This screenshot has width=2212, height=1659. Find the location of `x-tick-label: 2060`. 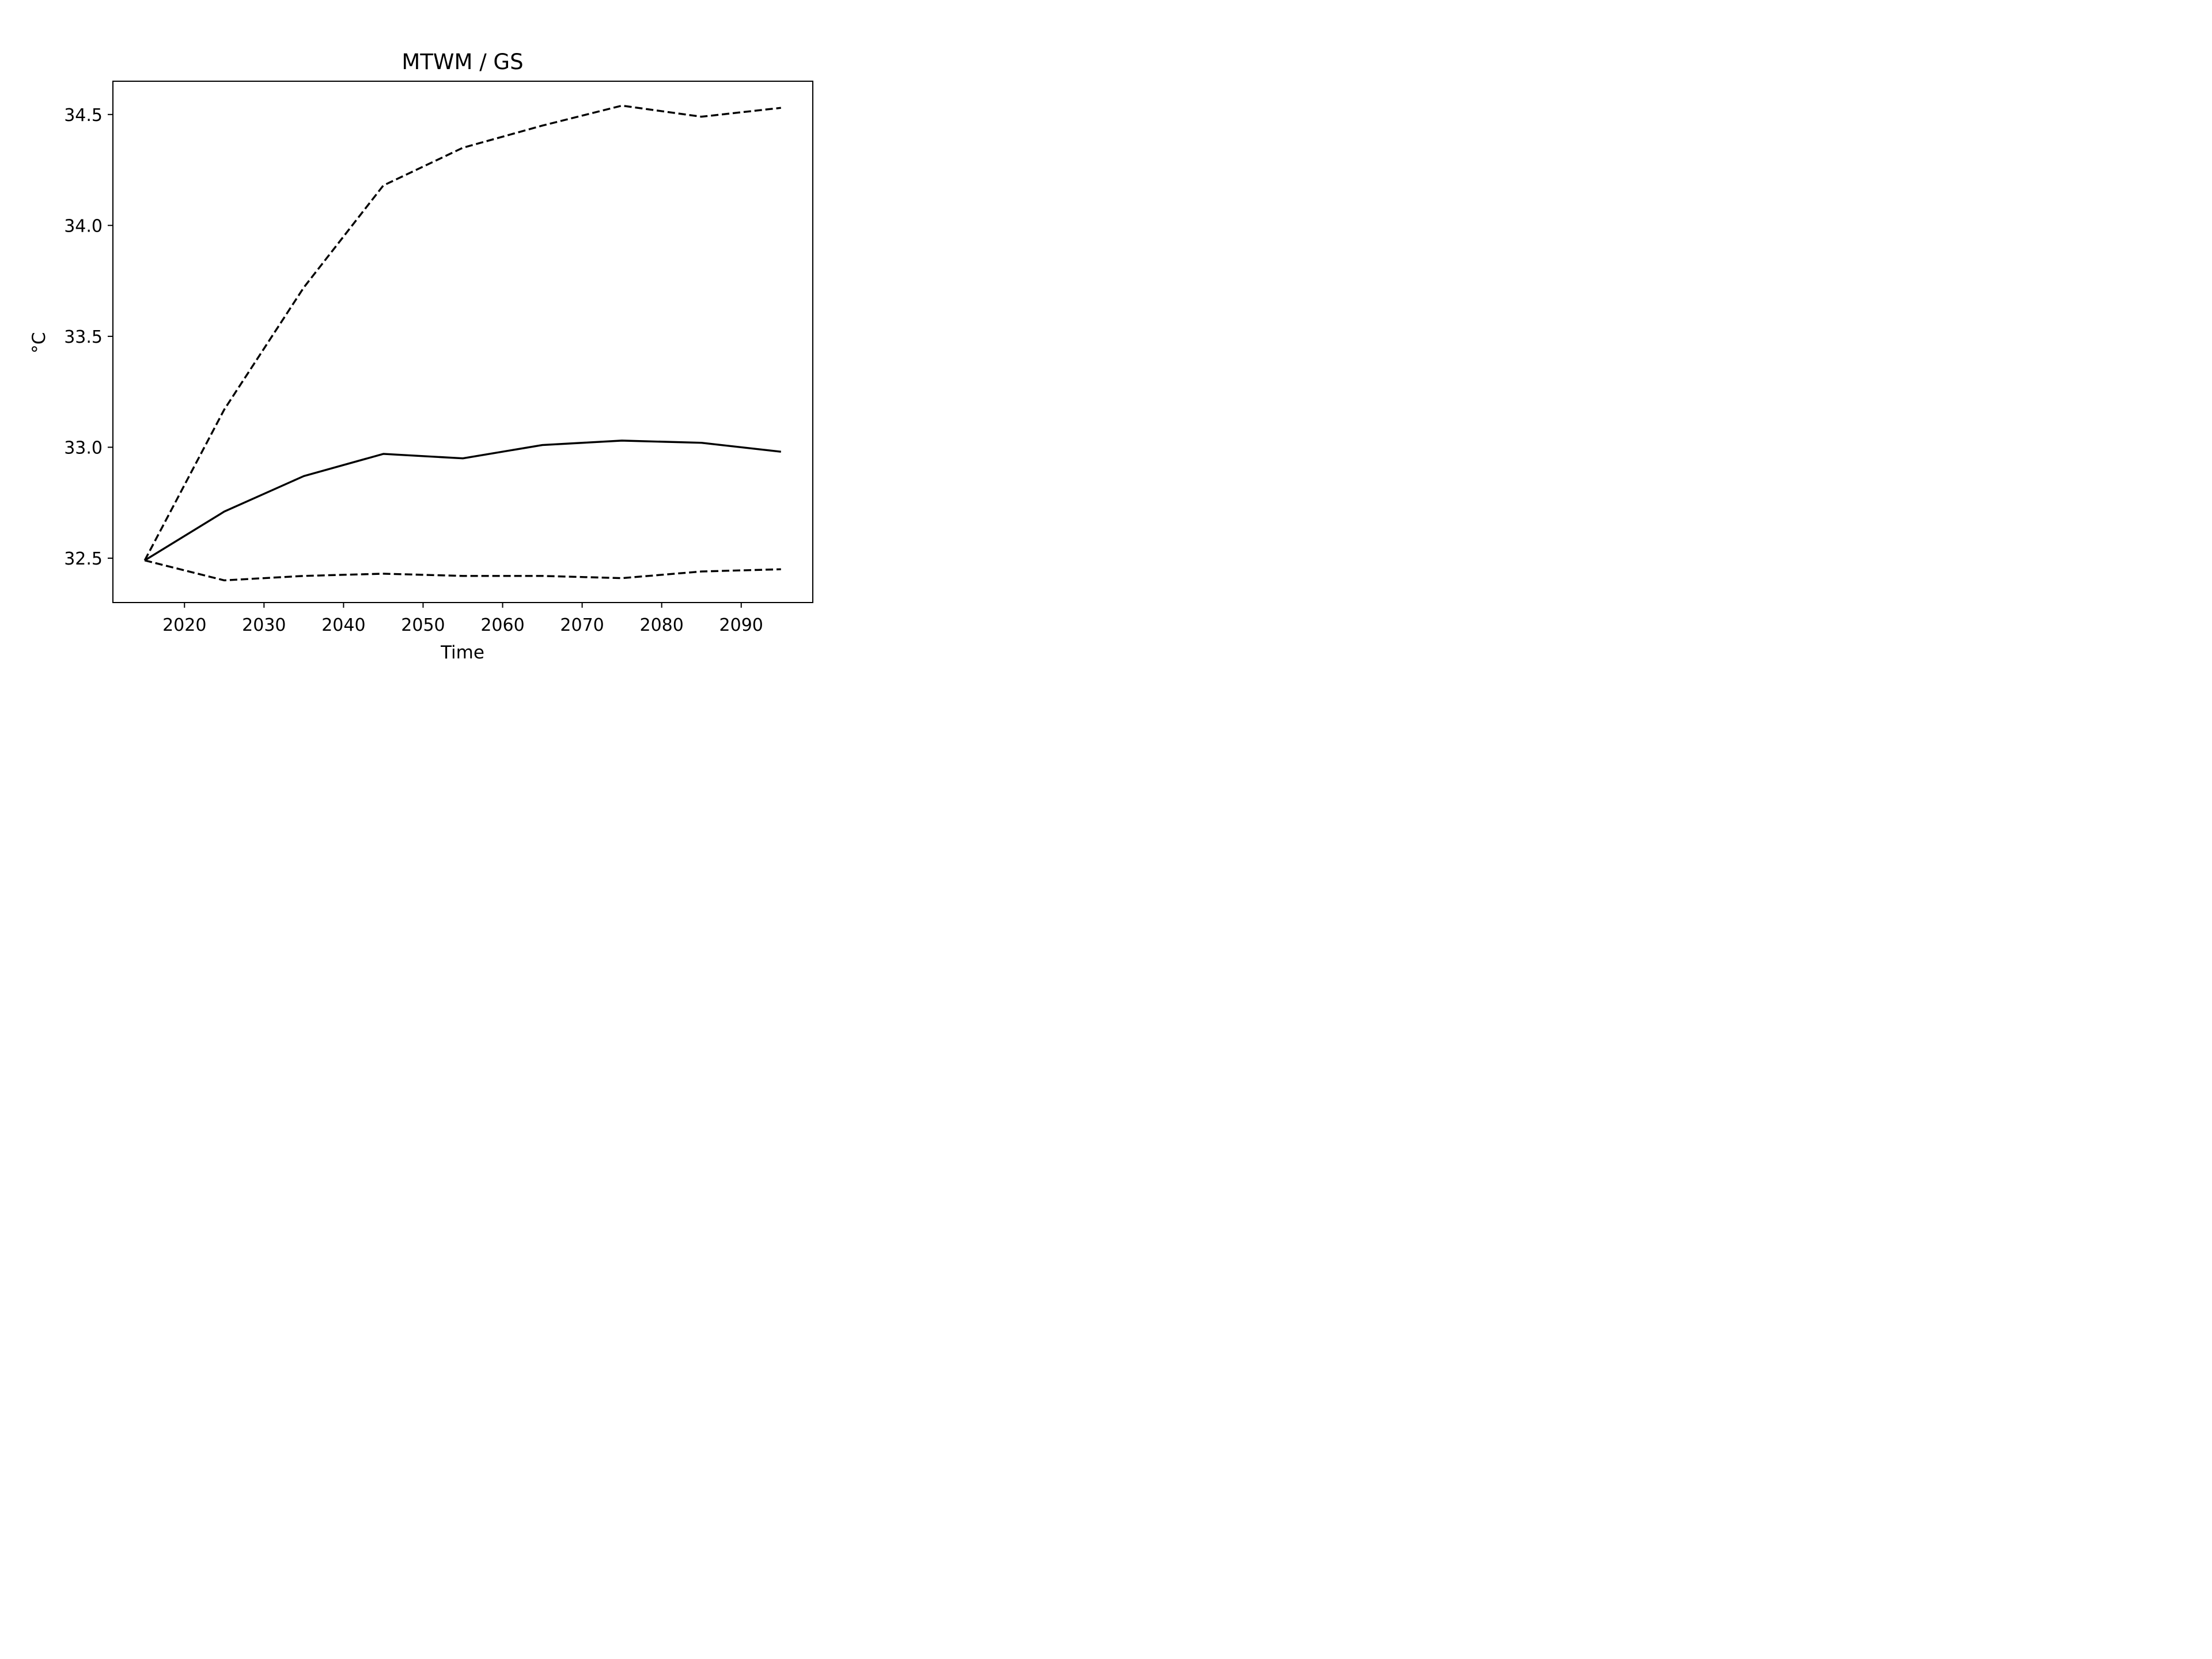

x-tick-label: 2060 is located at coordinates (502, 625).